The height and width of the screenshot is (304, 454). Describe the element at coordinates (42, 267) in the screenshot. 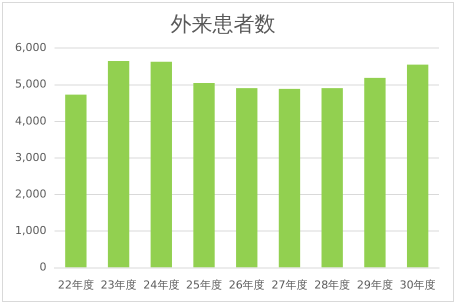

I see `y-tick-label: 0` at that location.